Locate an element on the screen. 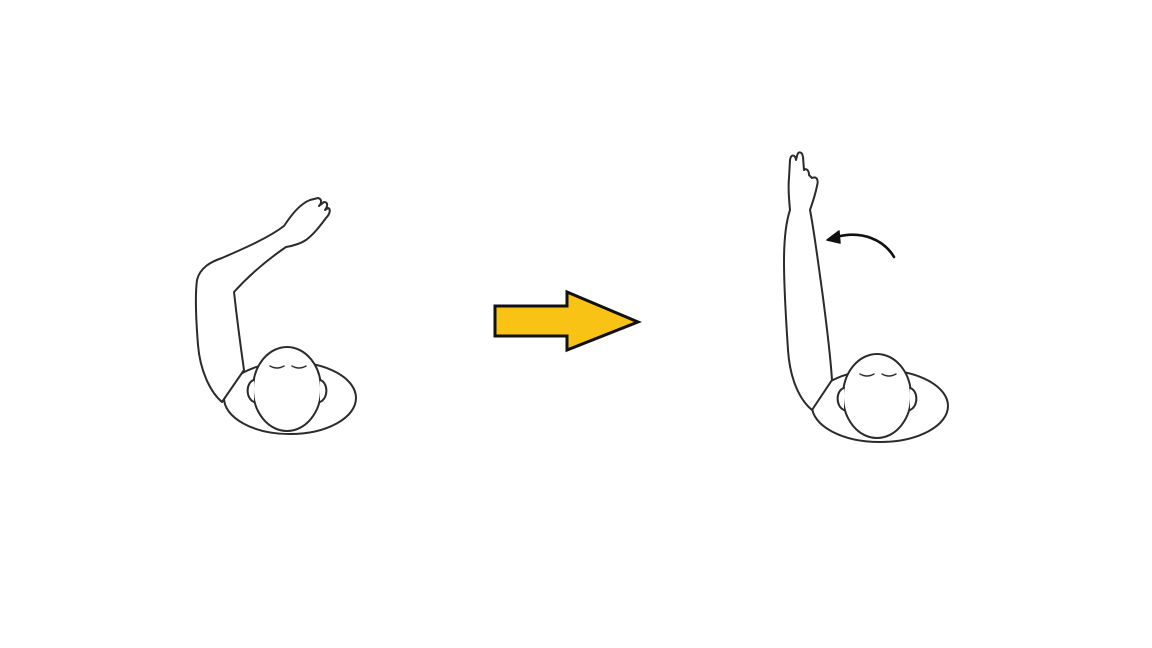 This screenshot has width=1152, height=648. eye-right-b is located at coordinates (889, 375).